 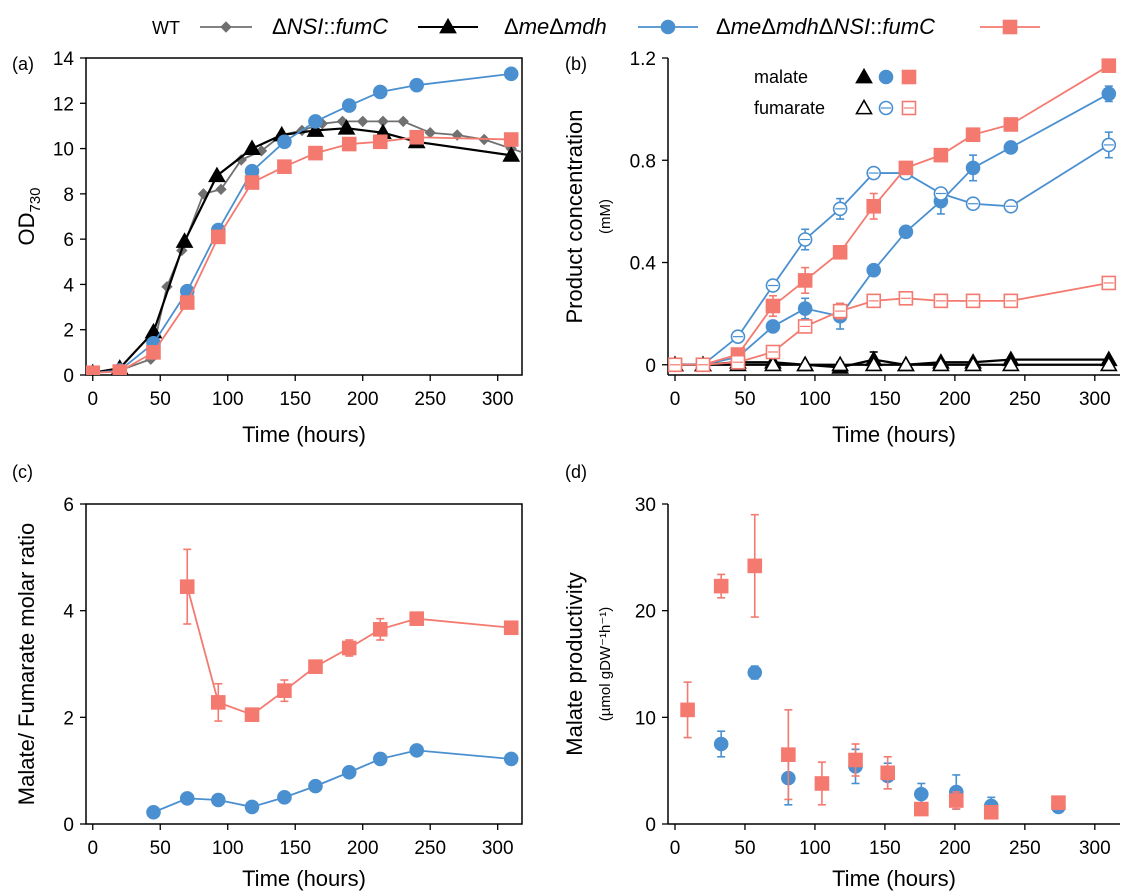 What do you see at coordinates (825, 26) in the screenshot?
I see `legend-label-triple: ΔmeΔmdhΔNSI::fumC` at bounding box center [825, 26].